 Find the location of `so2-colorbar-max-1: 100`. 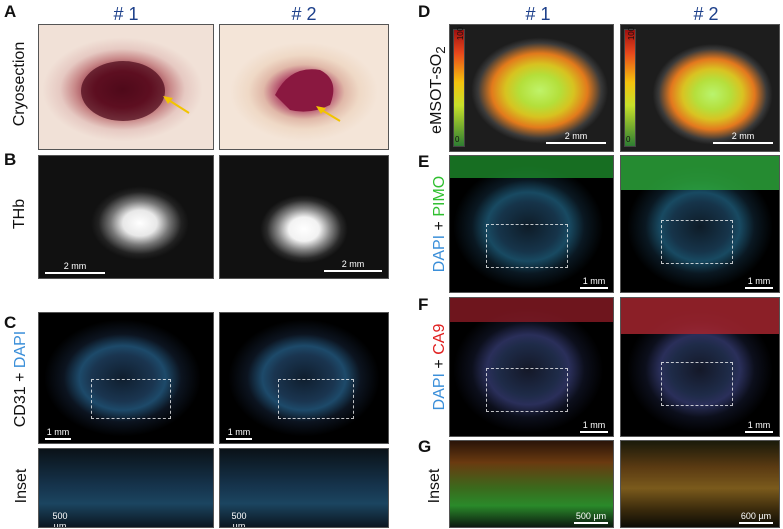

so2-colorbar-max-1: 100 is located at coordinates (461, 33).